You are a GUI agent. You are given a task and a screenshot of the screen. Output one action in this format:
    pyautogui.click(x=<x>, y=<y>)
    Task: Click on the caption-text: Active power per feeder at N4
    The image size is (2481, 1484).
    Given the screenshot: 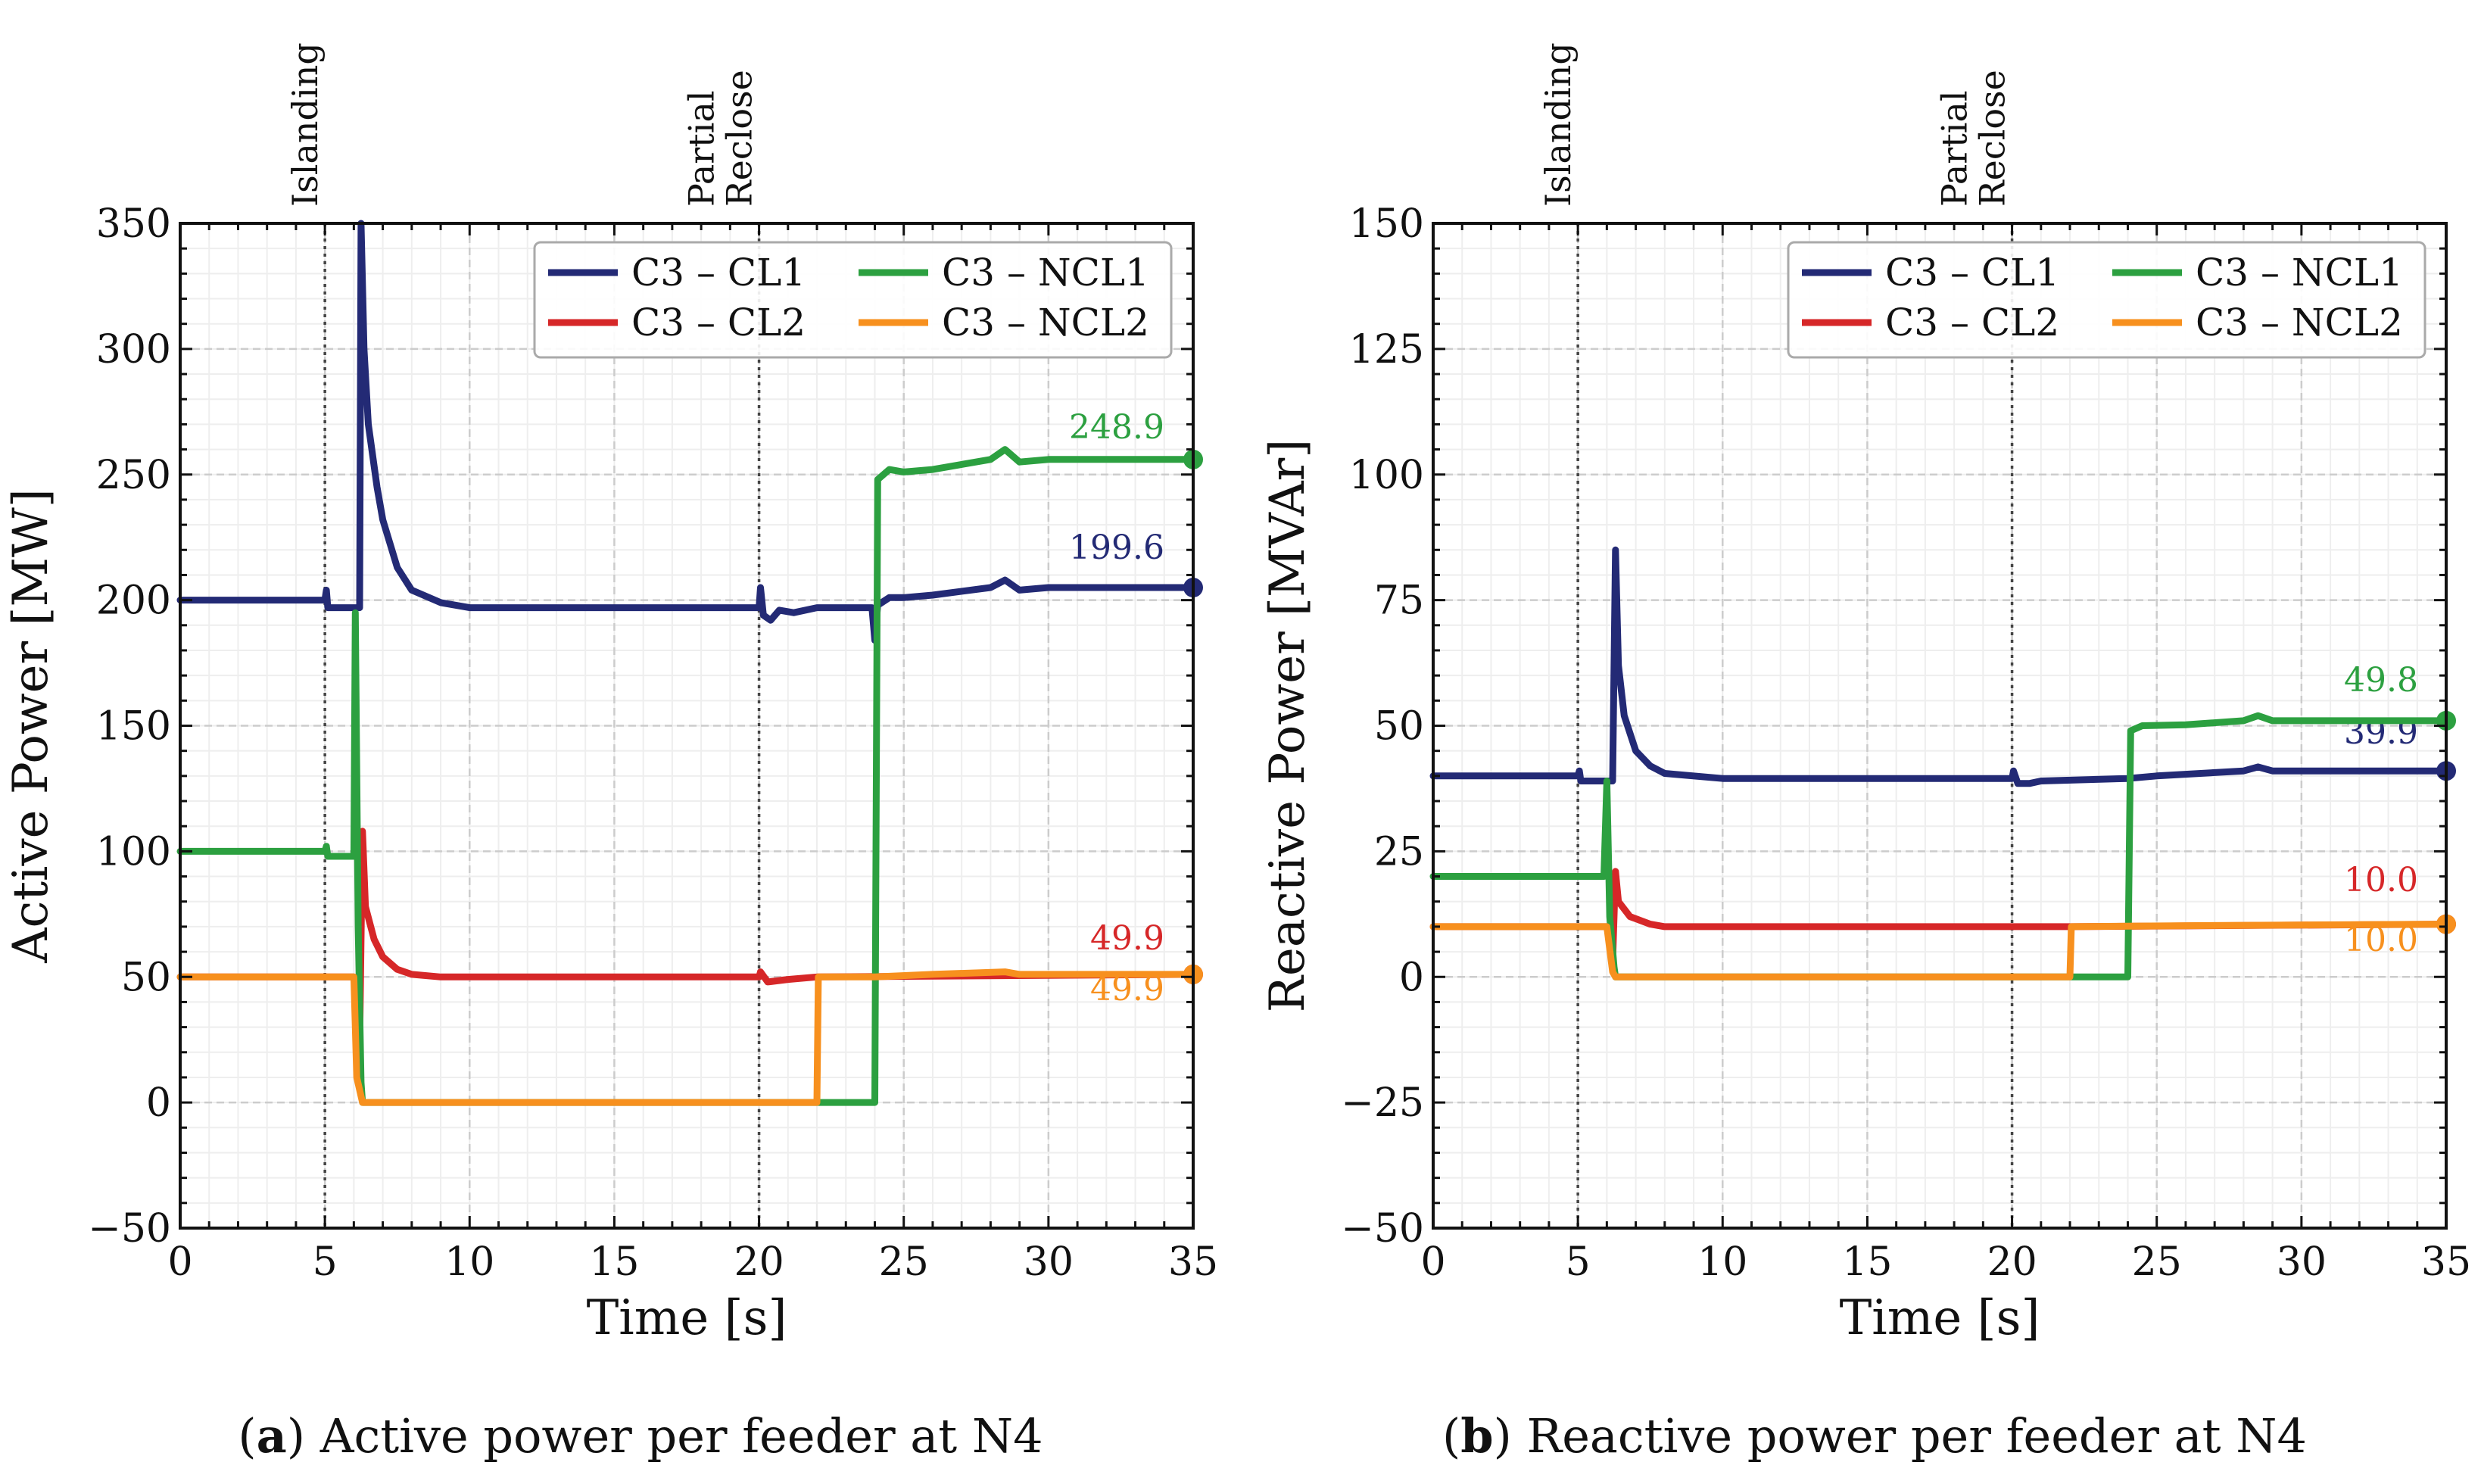 What is the action you would take?
    pyautogui.click(x=674, y=1436)
    